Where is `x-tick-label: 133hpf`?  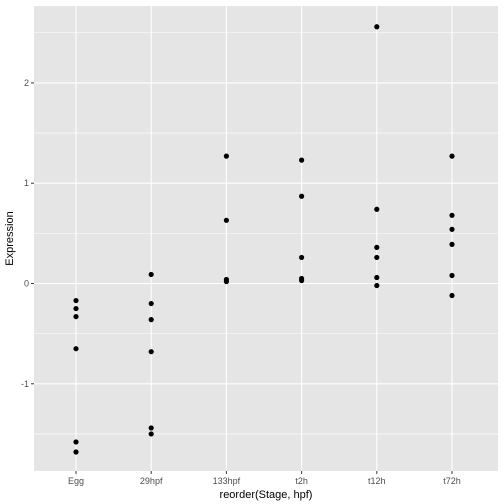
x-tick-label: 133hpf is located at coordinates (227, 481).